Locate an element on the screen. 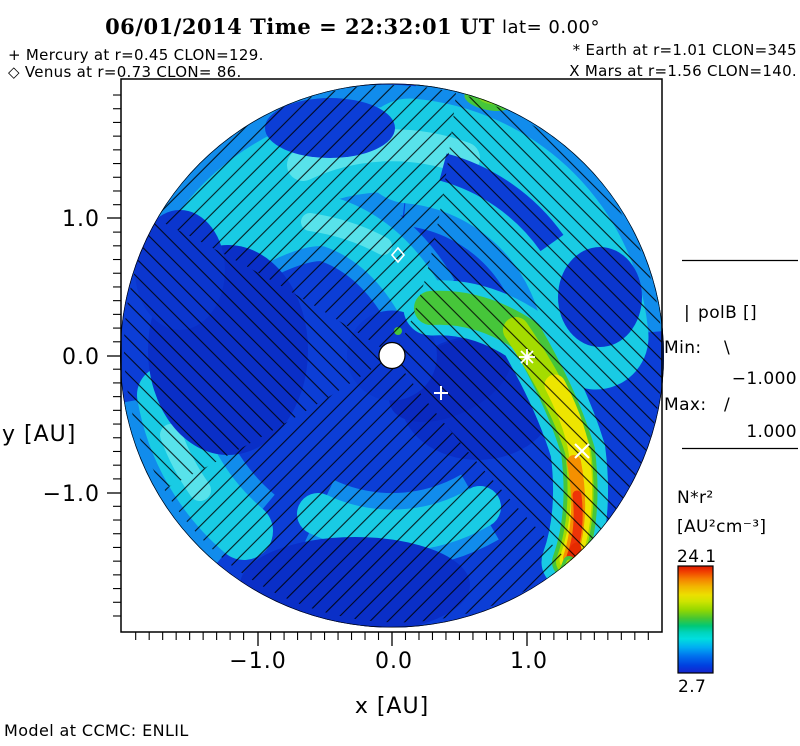  polb-min-glyph: \ is located at coordinates (727, 348).